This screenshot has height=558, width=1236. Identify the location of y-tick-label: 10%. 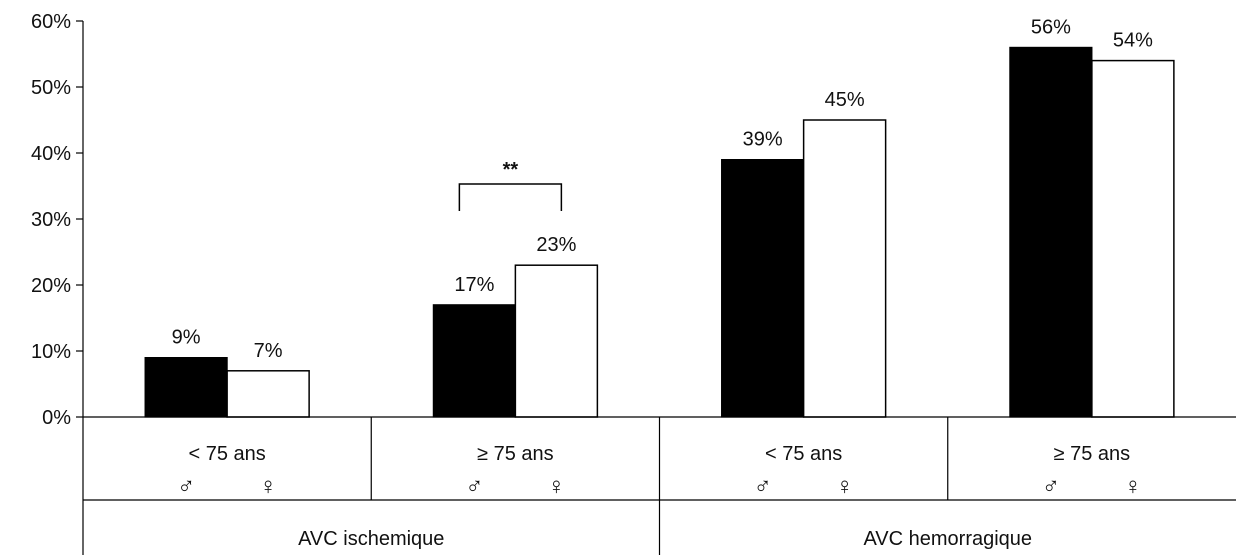
(51, 352).